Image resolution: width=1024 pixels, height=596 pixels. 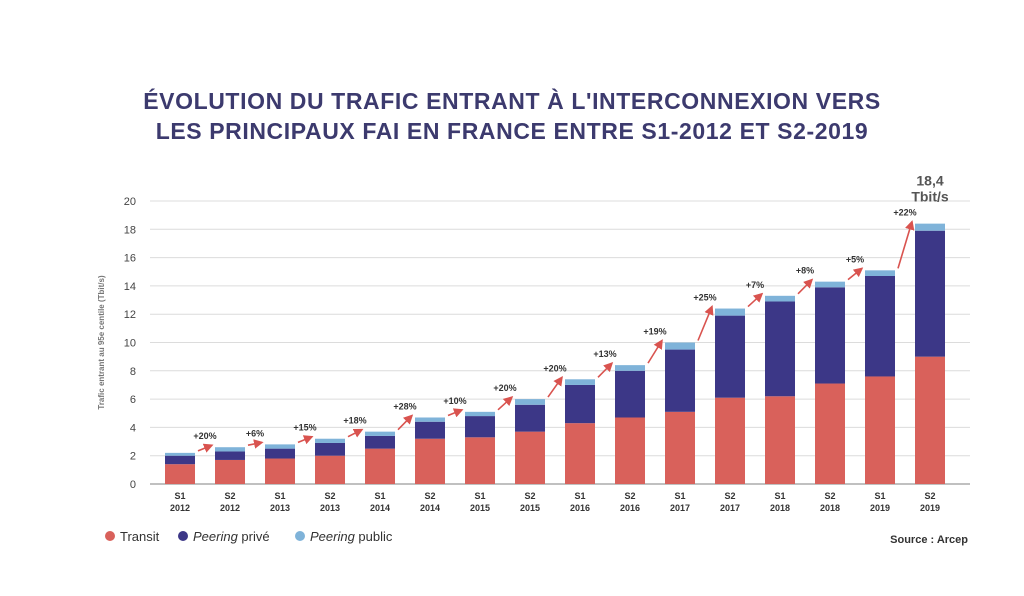 I want to click on growth-label: +25%, so click(x=704, y=298).